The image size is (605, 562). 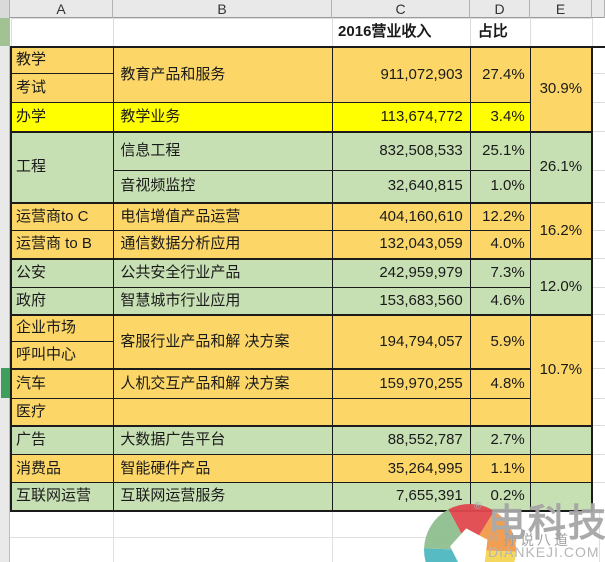 I want to click on cell-r4-d: 1.0%, so click(x=500, y=186).